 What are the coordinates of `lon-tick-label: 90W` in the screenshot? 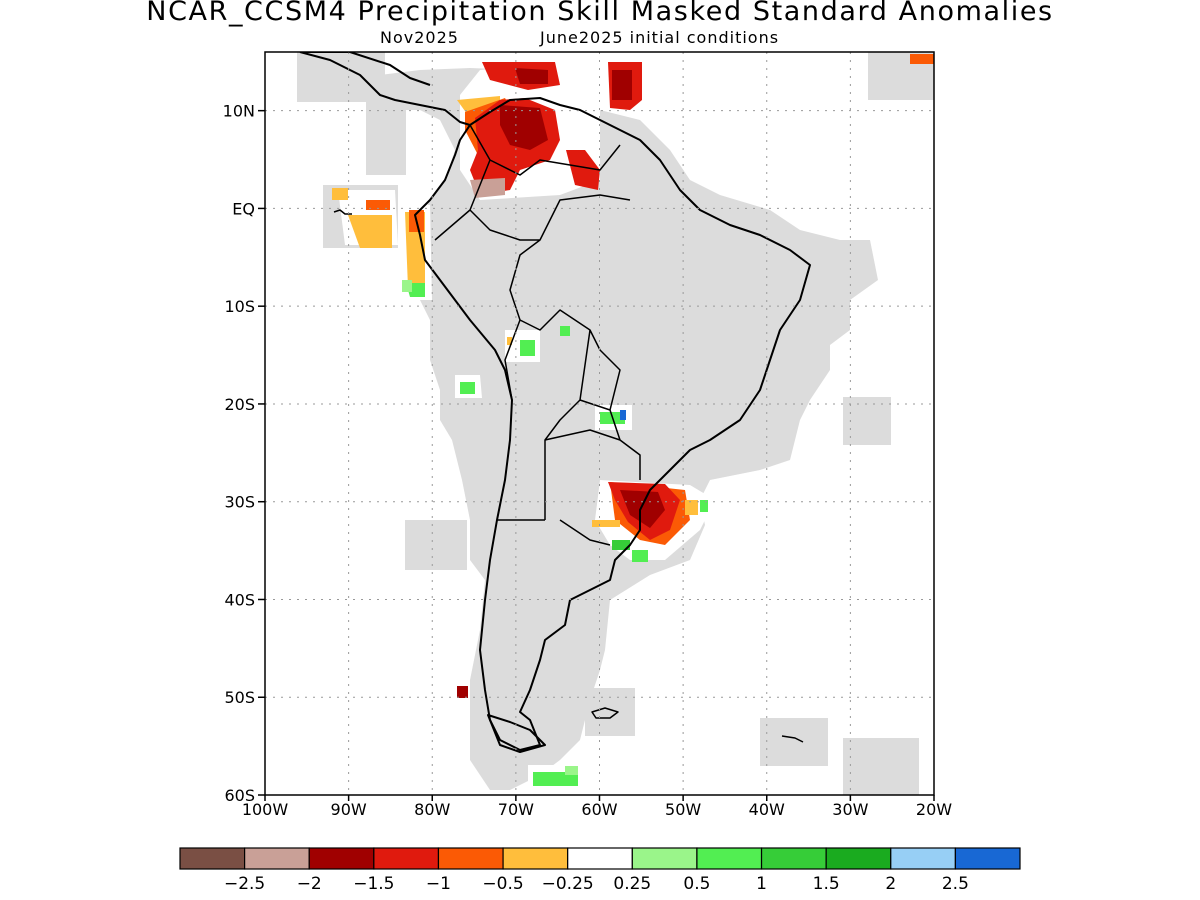 It's located at (349, 809).